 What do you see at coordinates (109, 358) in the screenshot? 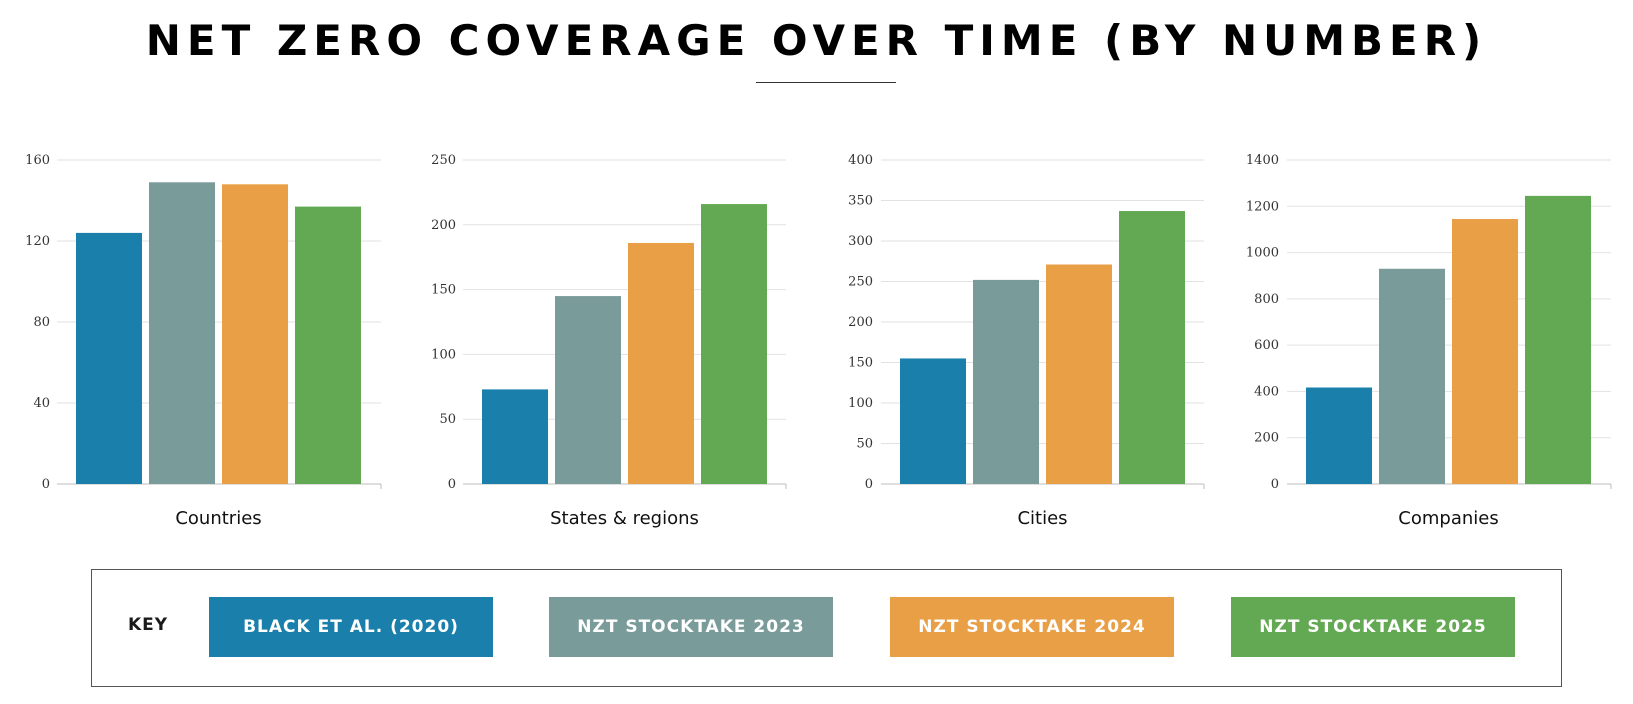
I see `bar-countries-black-et-al-2020` at bounding box center [109, 358].